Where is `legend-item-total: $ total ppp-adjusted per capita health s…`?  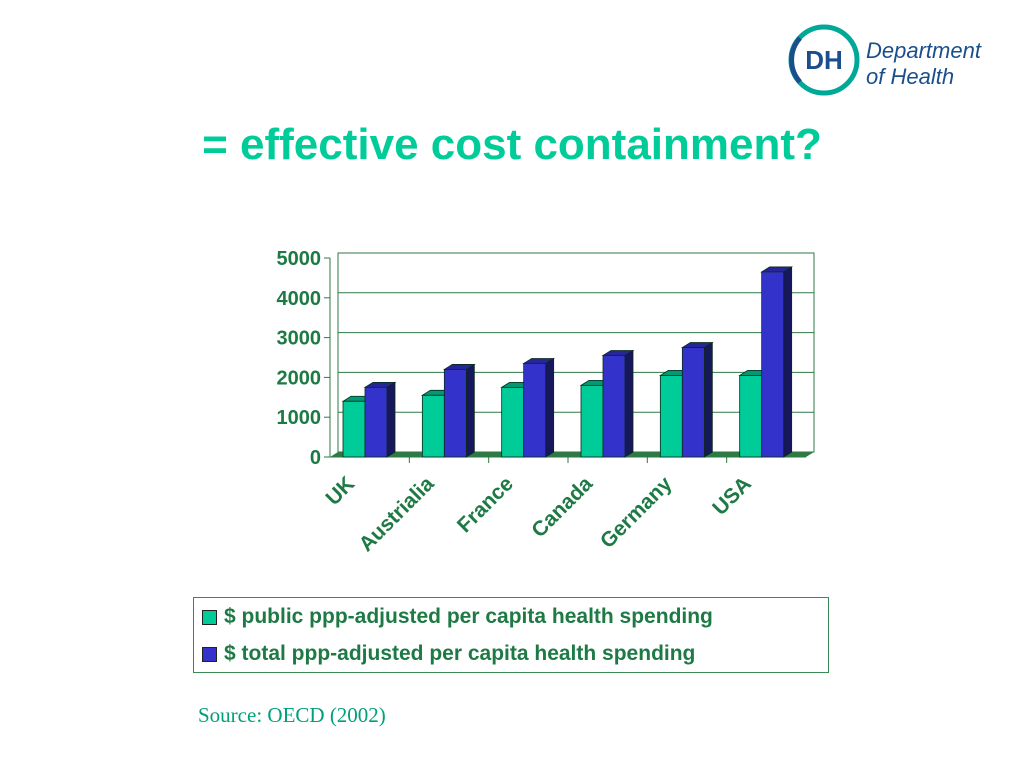 legend-item-total: $ total ppp-adjusted per capita health s… is located at coordinates (448, 654).